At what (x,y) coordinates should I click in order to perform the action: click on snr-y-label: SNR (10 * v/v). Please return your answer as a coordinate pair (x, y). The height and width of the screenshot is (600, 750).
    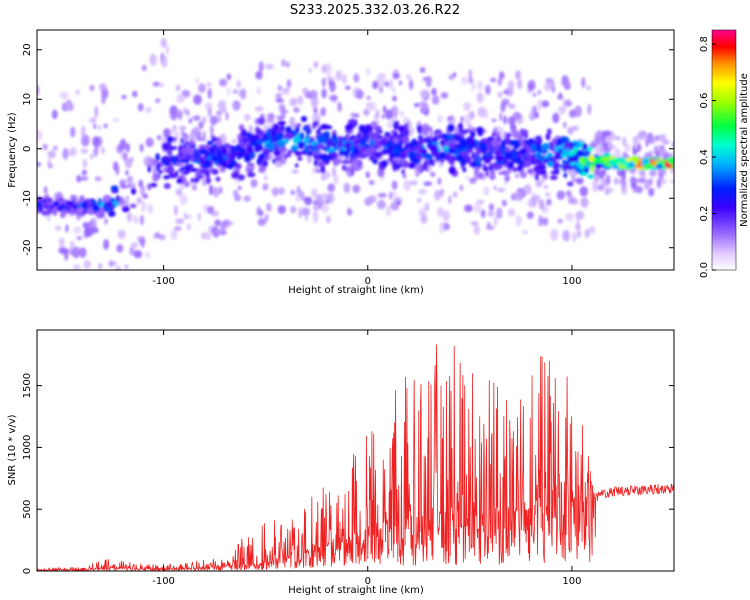
    Looking at the image, I should click on (12, 449).